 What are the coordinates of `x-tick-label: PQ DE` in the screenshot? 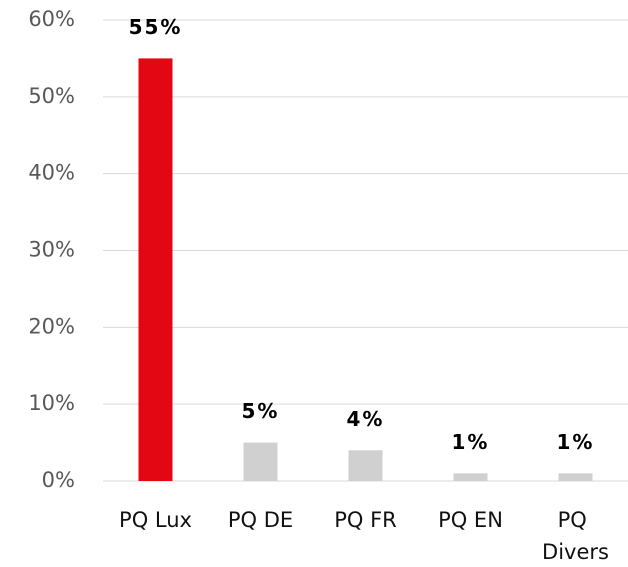 It's located at (260, 520).